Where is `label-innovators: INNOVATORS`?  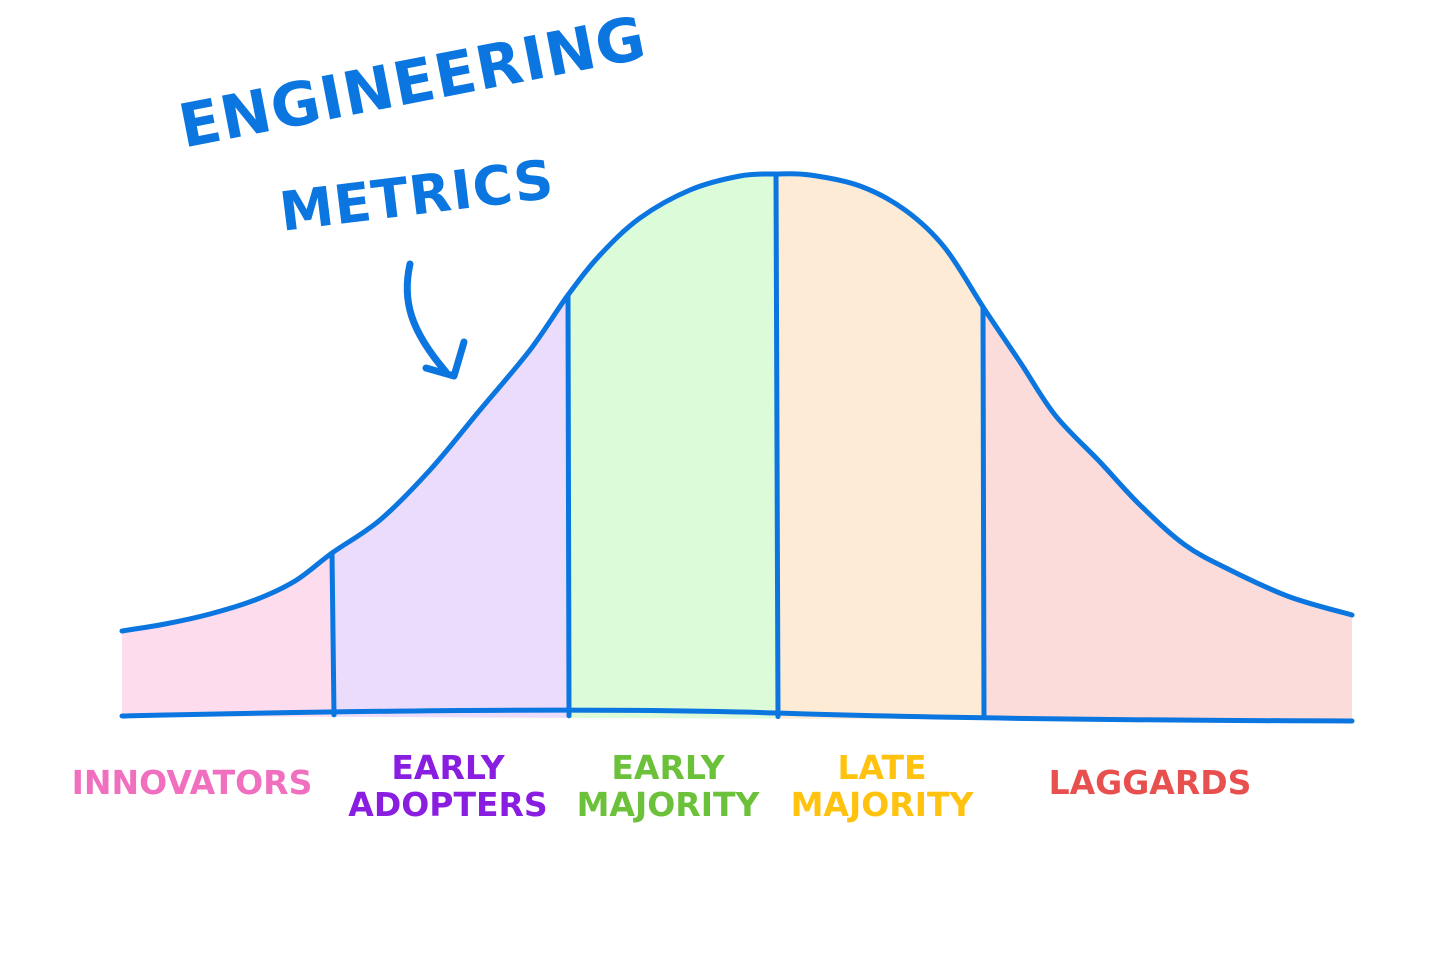
label-innovators: INNOVATORS is located at coordinates (192, 782).